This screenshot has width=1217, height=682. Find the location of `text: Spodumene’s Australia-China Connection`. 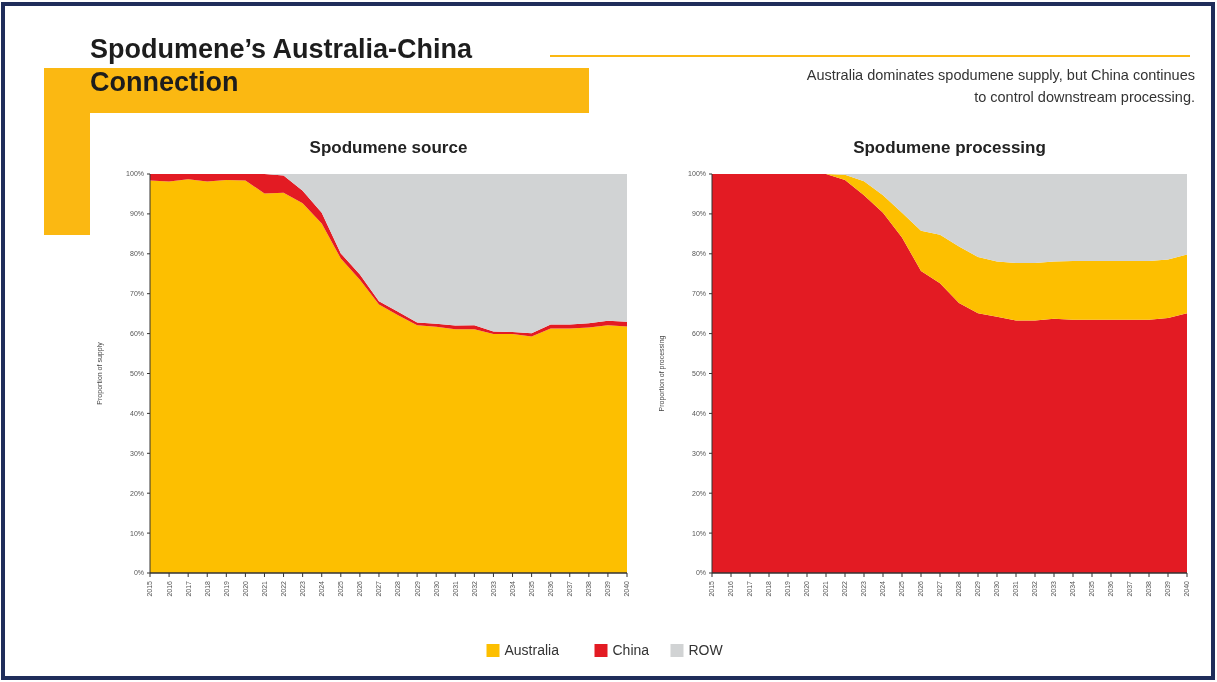

text: Spodumene’s Australia-China Connection is located at coordinates (282, 65).